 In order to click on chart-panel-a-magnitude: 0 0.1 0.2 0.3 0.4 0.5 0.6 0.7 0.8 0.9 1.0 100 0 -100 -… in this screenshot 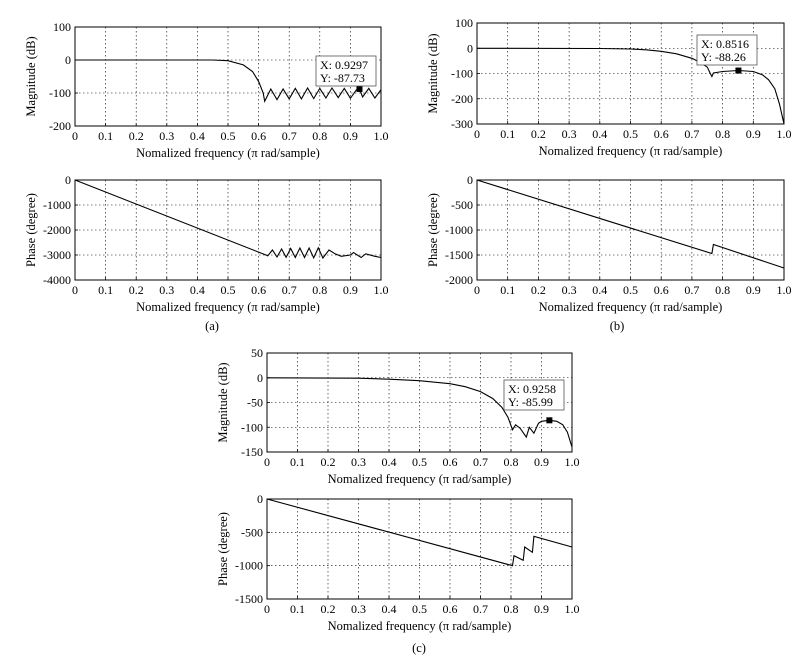, I will do `click(206, 90)`.